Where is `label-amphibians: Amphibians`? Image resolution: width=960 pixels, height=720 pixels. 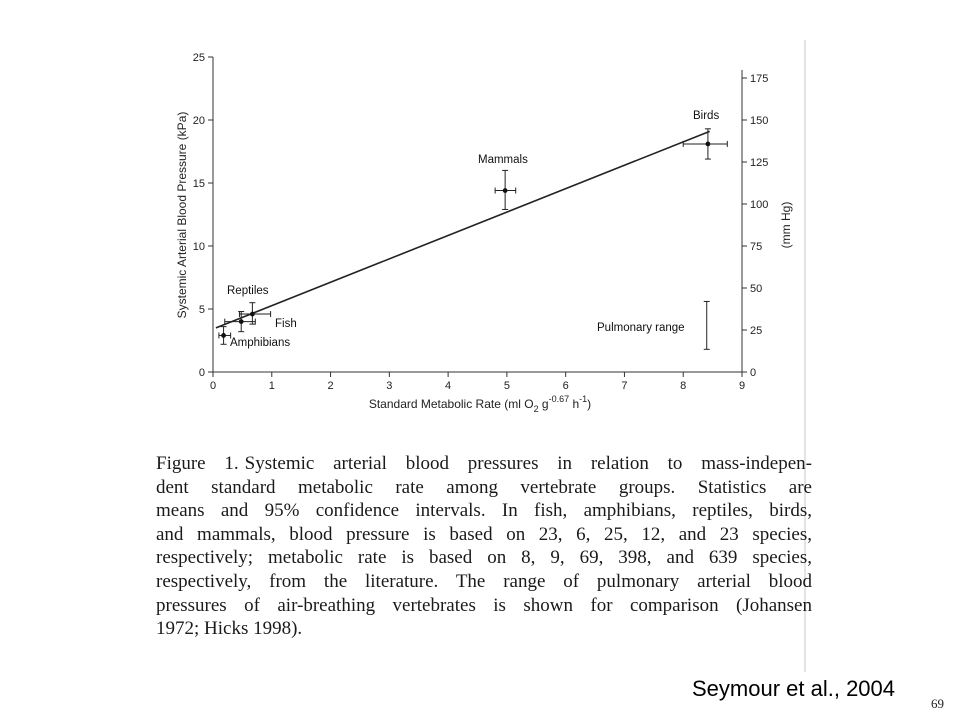
label-amphibians: Amphibians is located at coordinates (260, 343).